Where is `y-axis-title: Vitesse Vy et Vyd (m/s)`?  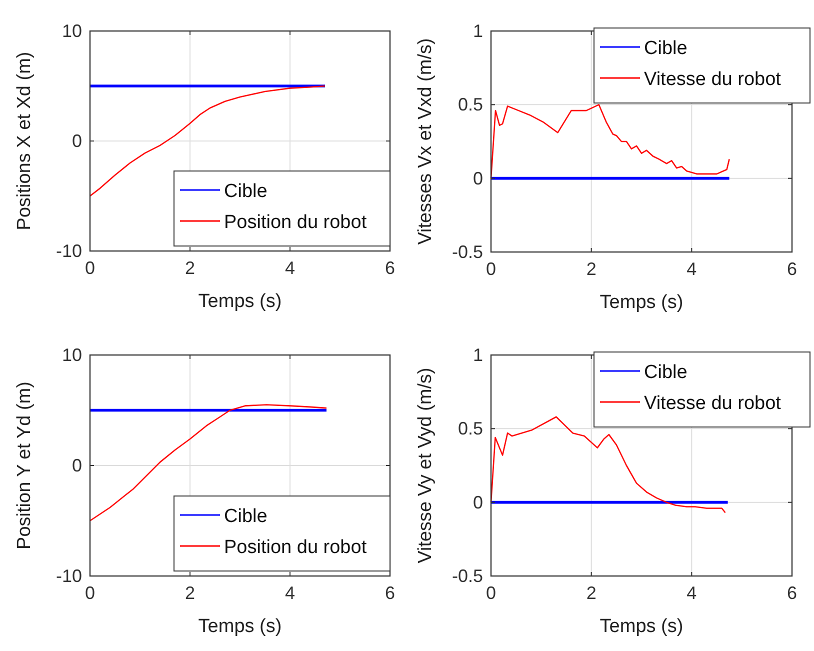 y-axis-title: Vitesse Vy et Vyd (m/s) is located at coordinates (425, 466).